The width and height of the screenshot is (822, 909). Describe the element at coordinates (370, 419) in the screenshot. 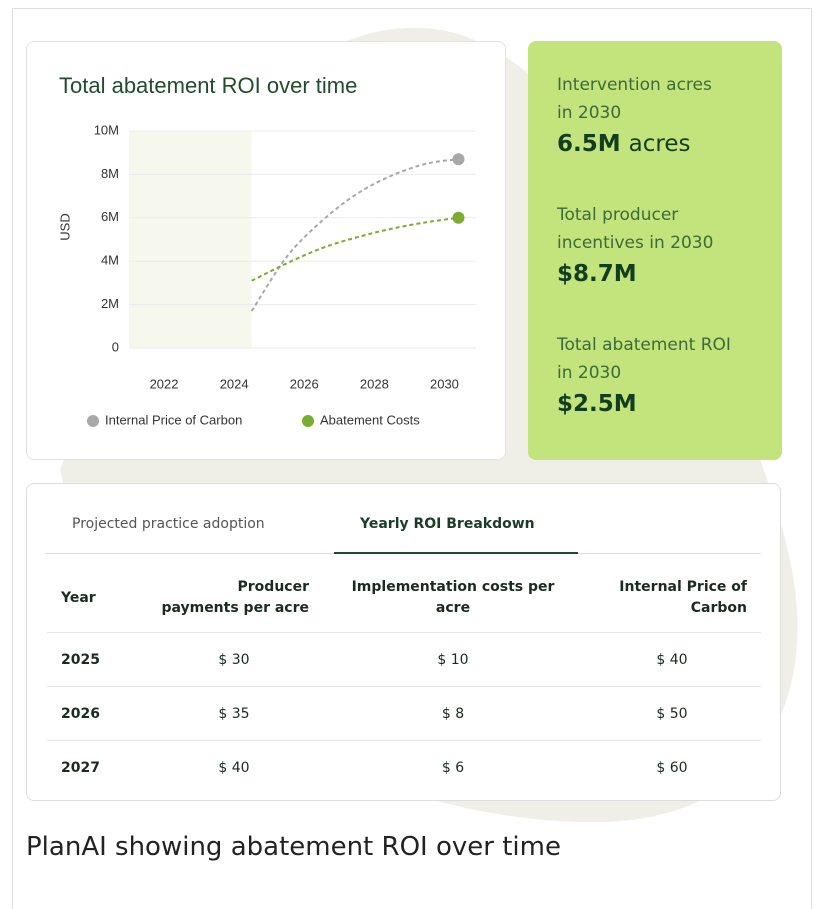

I see `legend-label: Abatement Costs` at that location.